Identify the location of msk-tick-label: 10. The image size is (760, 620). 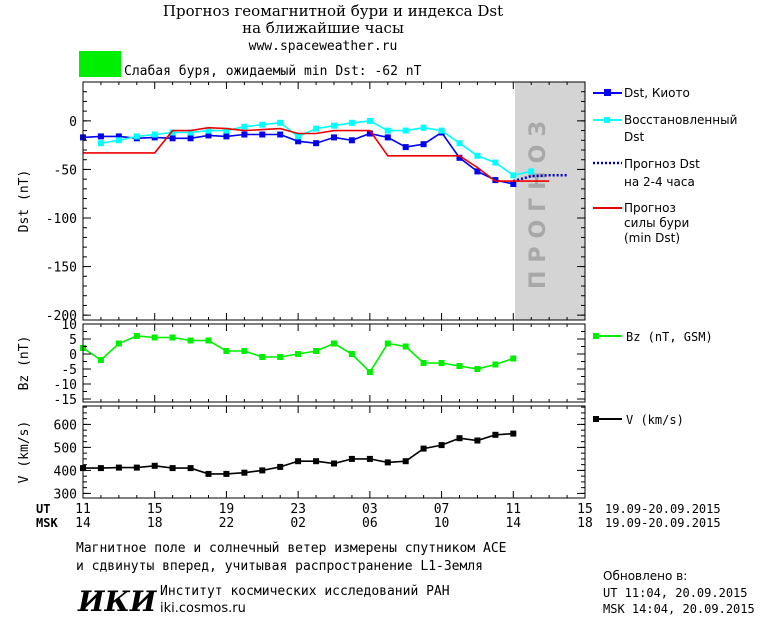
(442, 523).